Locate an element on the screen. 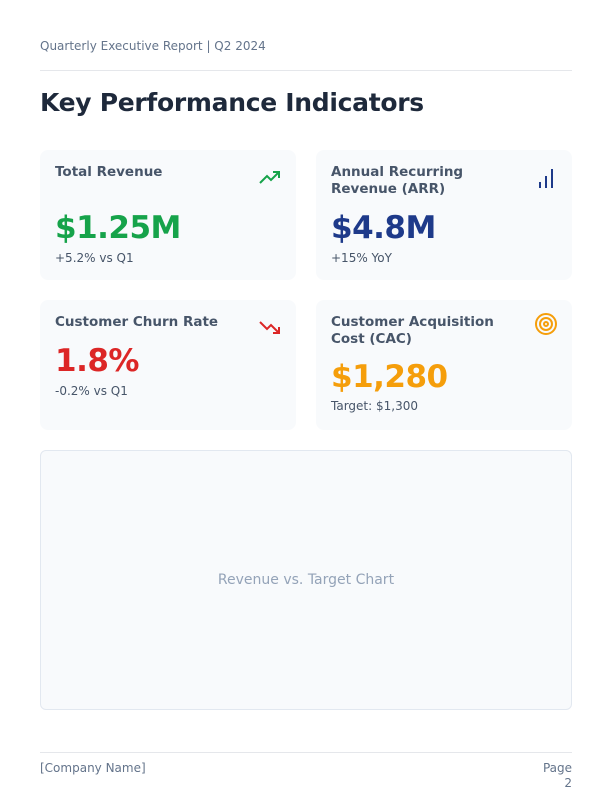 The image size is (612, 792). header-divider is located at coordinates (306, 70).